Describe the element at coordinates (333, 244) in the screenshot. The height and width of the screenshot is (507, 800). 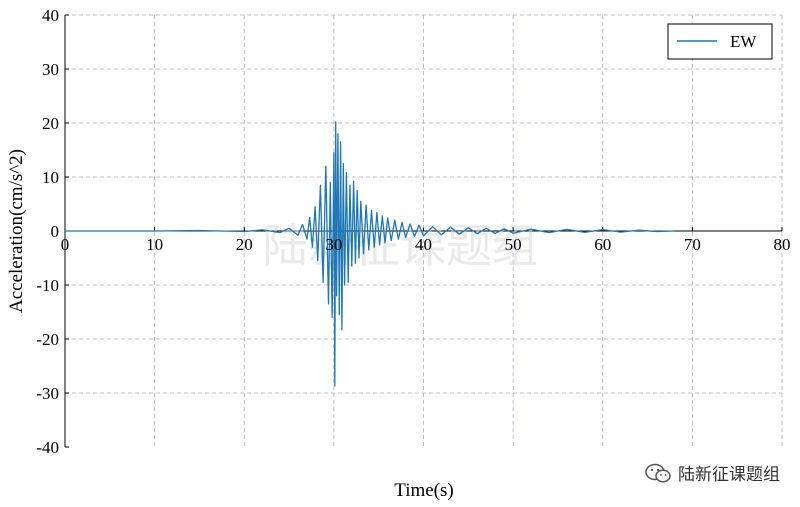
I see `x-tick-label: 30` at that location.